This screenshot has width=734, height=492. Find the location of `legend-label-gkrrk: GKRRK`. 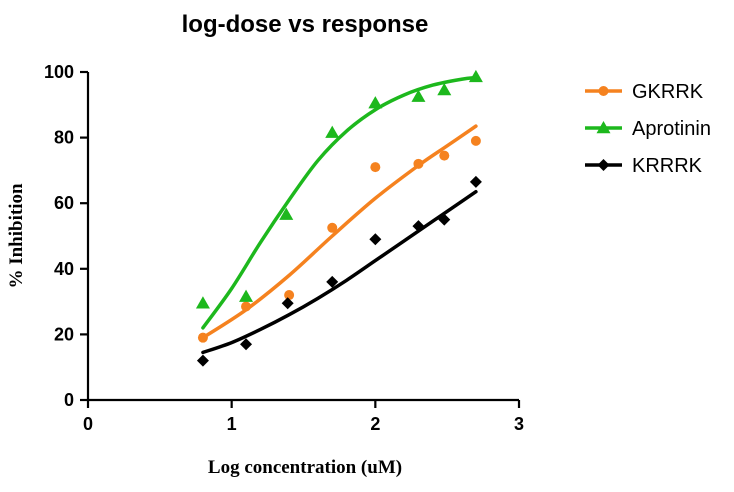

legend-label-gkrrk: GKRRK is located at coordinates (668, 92).